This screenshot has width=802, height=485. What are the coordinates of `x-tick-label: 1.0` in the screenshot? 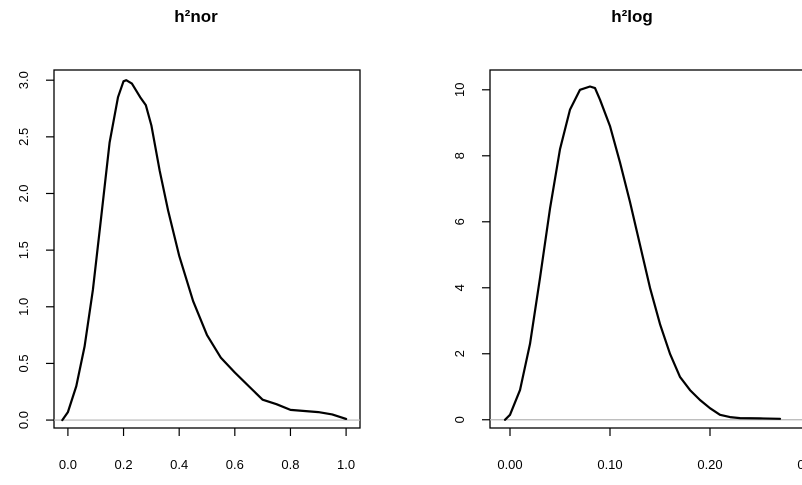 It's located at (346, 464).